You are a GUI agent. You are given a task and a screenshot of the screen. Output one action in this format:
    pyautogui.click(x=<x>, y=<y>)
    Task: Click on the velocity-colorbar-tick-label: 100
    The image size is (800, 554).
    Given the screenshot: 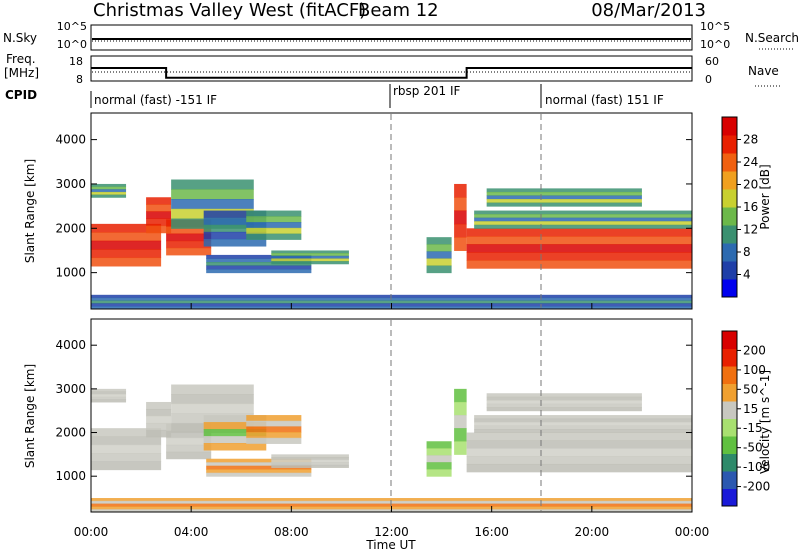 What is the action you would take?
    pyautogui.click(x=754, y=370)
    